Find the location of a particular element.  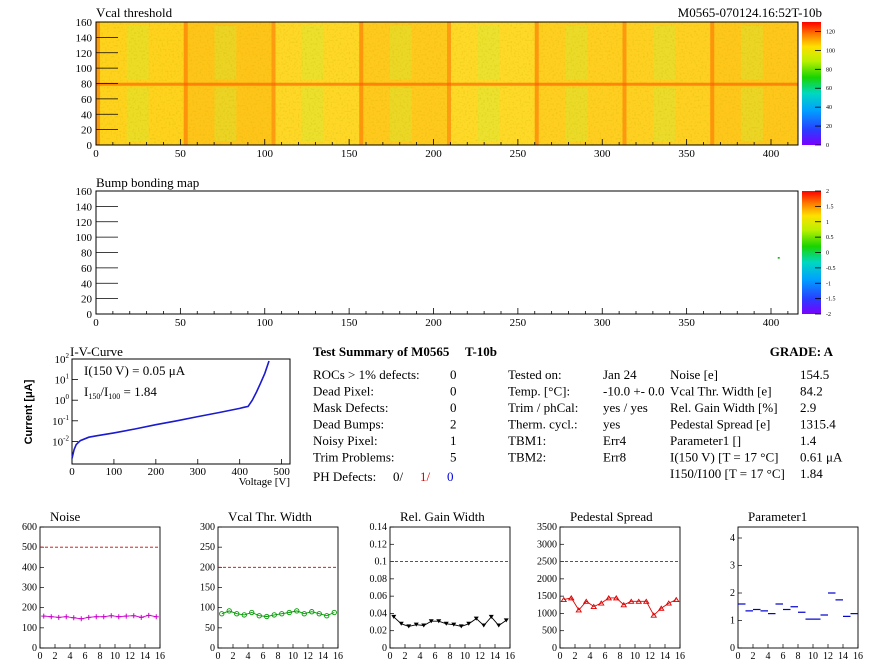

summary-mid-value: Err8 is located at coordinates (614, 457).